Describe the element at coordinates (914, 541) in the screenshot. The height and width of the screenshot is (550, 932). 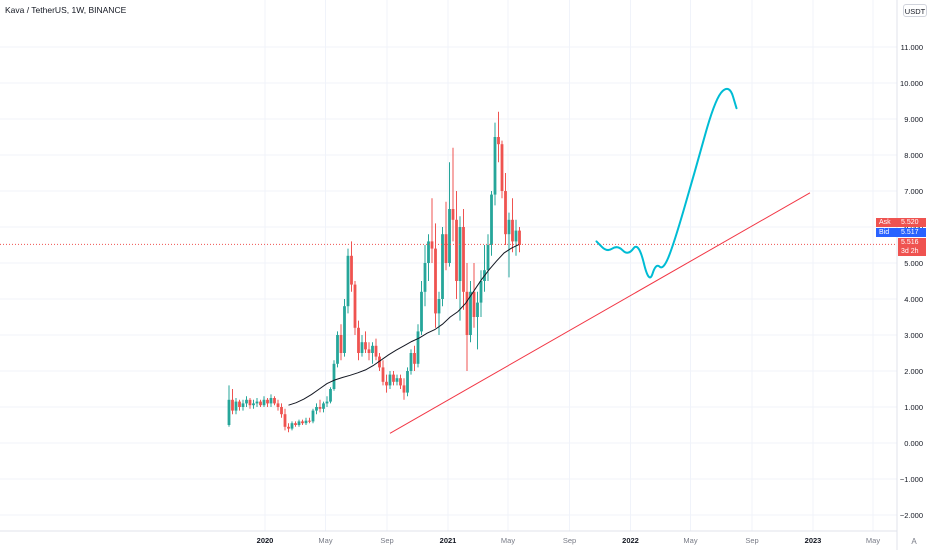
I see `auto-scale-button: A` at that location.